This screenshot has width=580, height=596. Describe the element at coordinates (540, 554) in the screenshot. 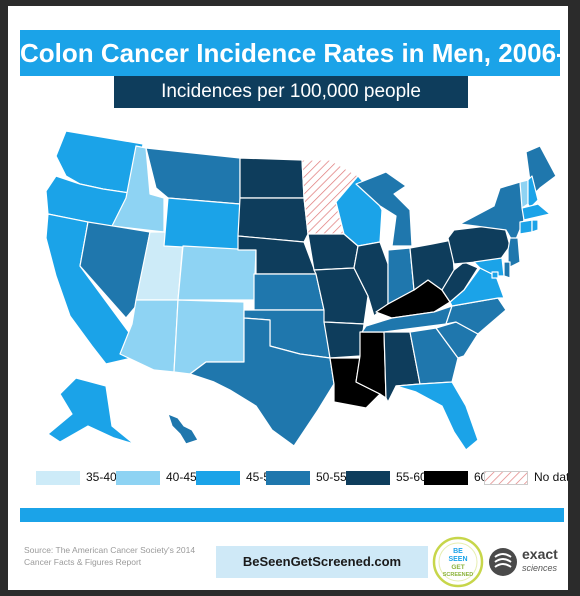

I see `exact-word: exact` at that location.